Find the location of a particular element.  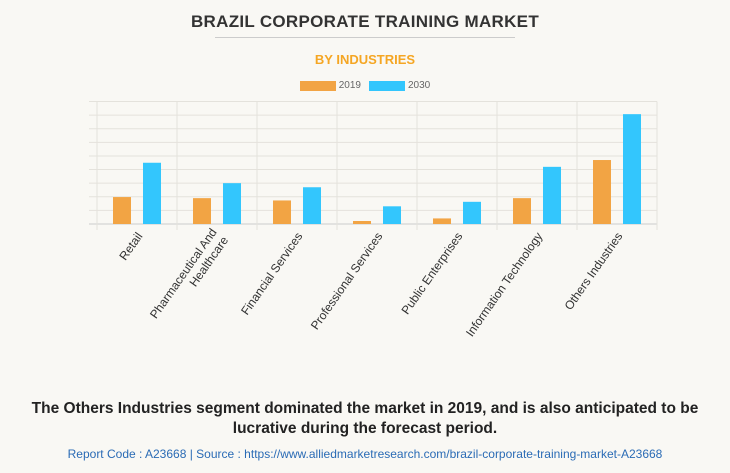

x-tick-label: Professional Services is located at coordinates (347, 281).